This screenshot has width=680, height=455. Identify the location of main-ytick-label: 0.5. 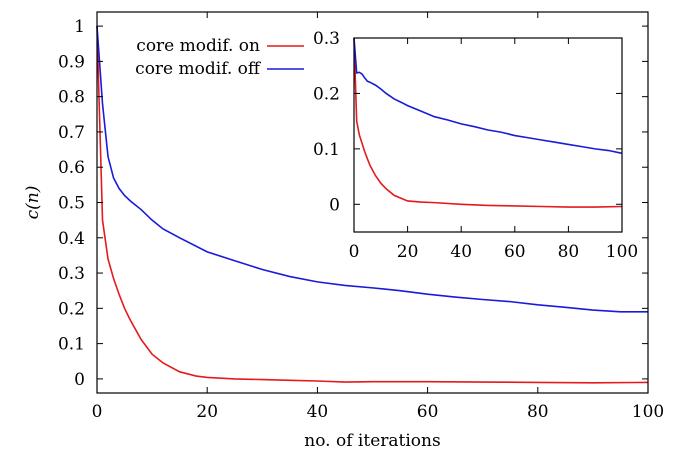
(71, 204).